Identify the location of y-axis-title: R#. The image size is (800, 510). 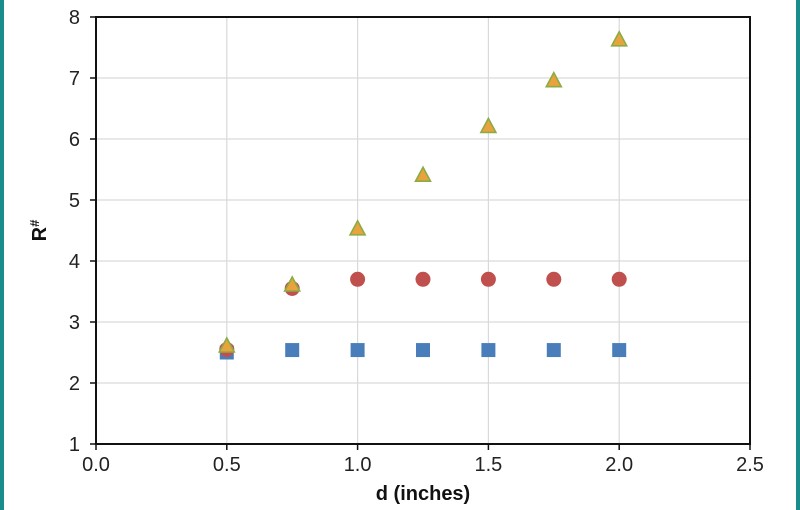
(39, 230).